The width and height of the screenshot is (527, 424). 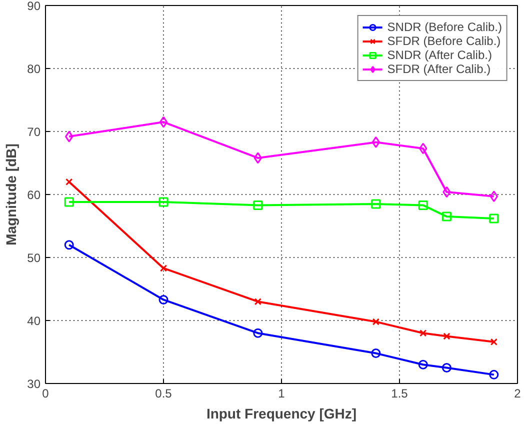 What do you see at coordinates (518, 393) in the screenshot?
I see `x-tick-label: 2` at bounding box center [518, 393].